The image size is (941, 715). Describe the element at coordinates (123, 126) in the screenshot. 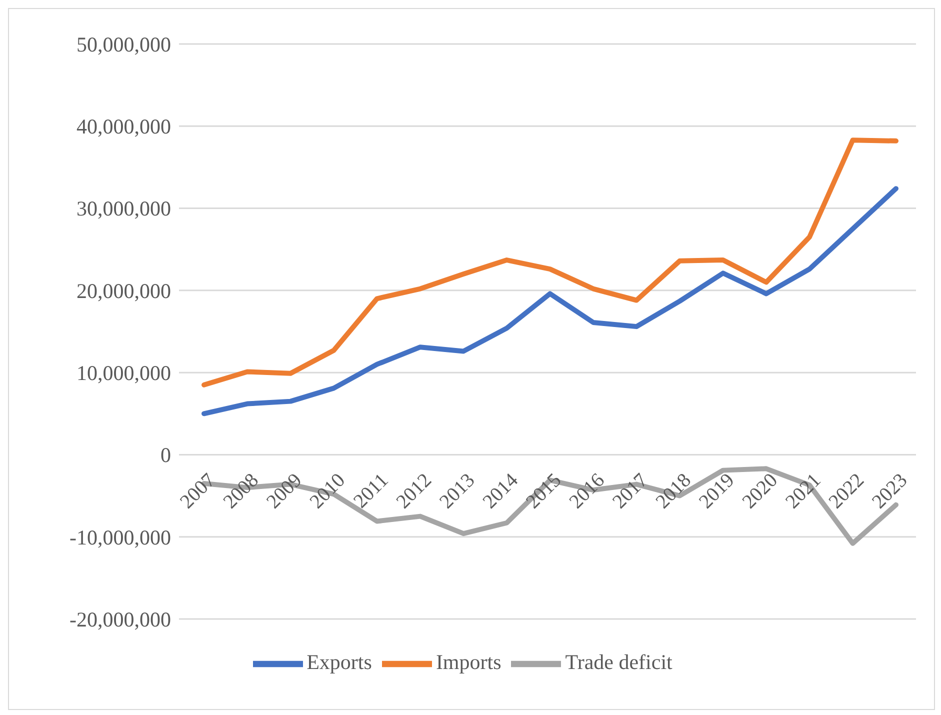

I see `y-tick-label: 40,000,000` at that location.